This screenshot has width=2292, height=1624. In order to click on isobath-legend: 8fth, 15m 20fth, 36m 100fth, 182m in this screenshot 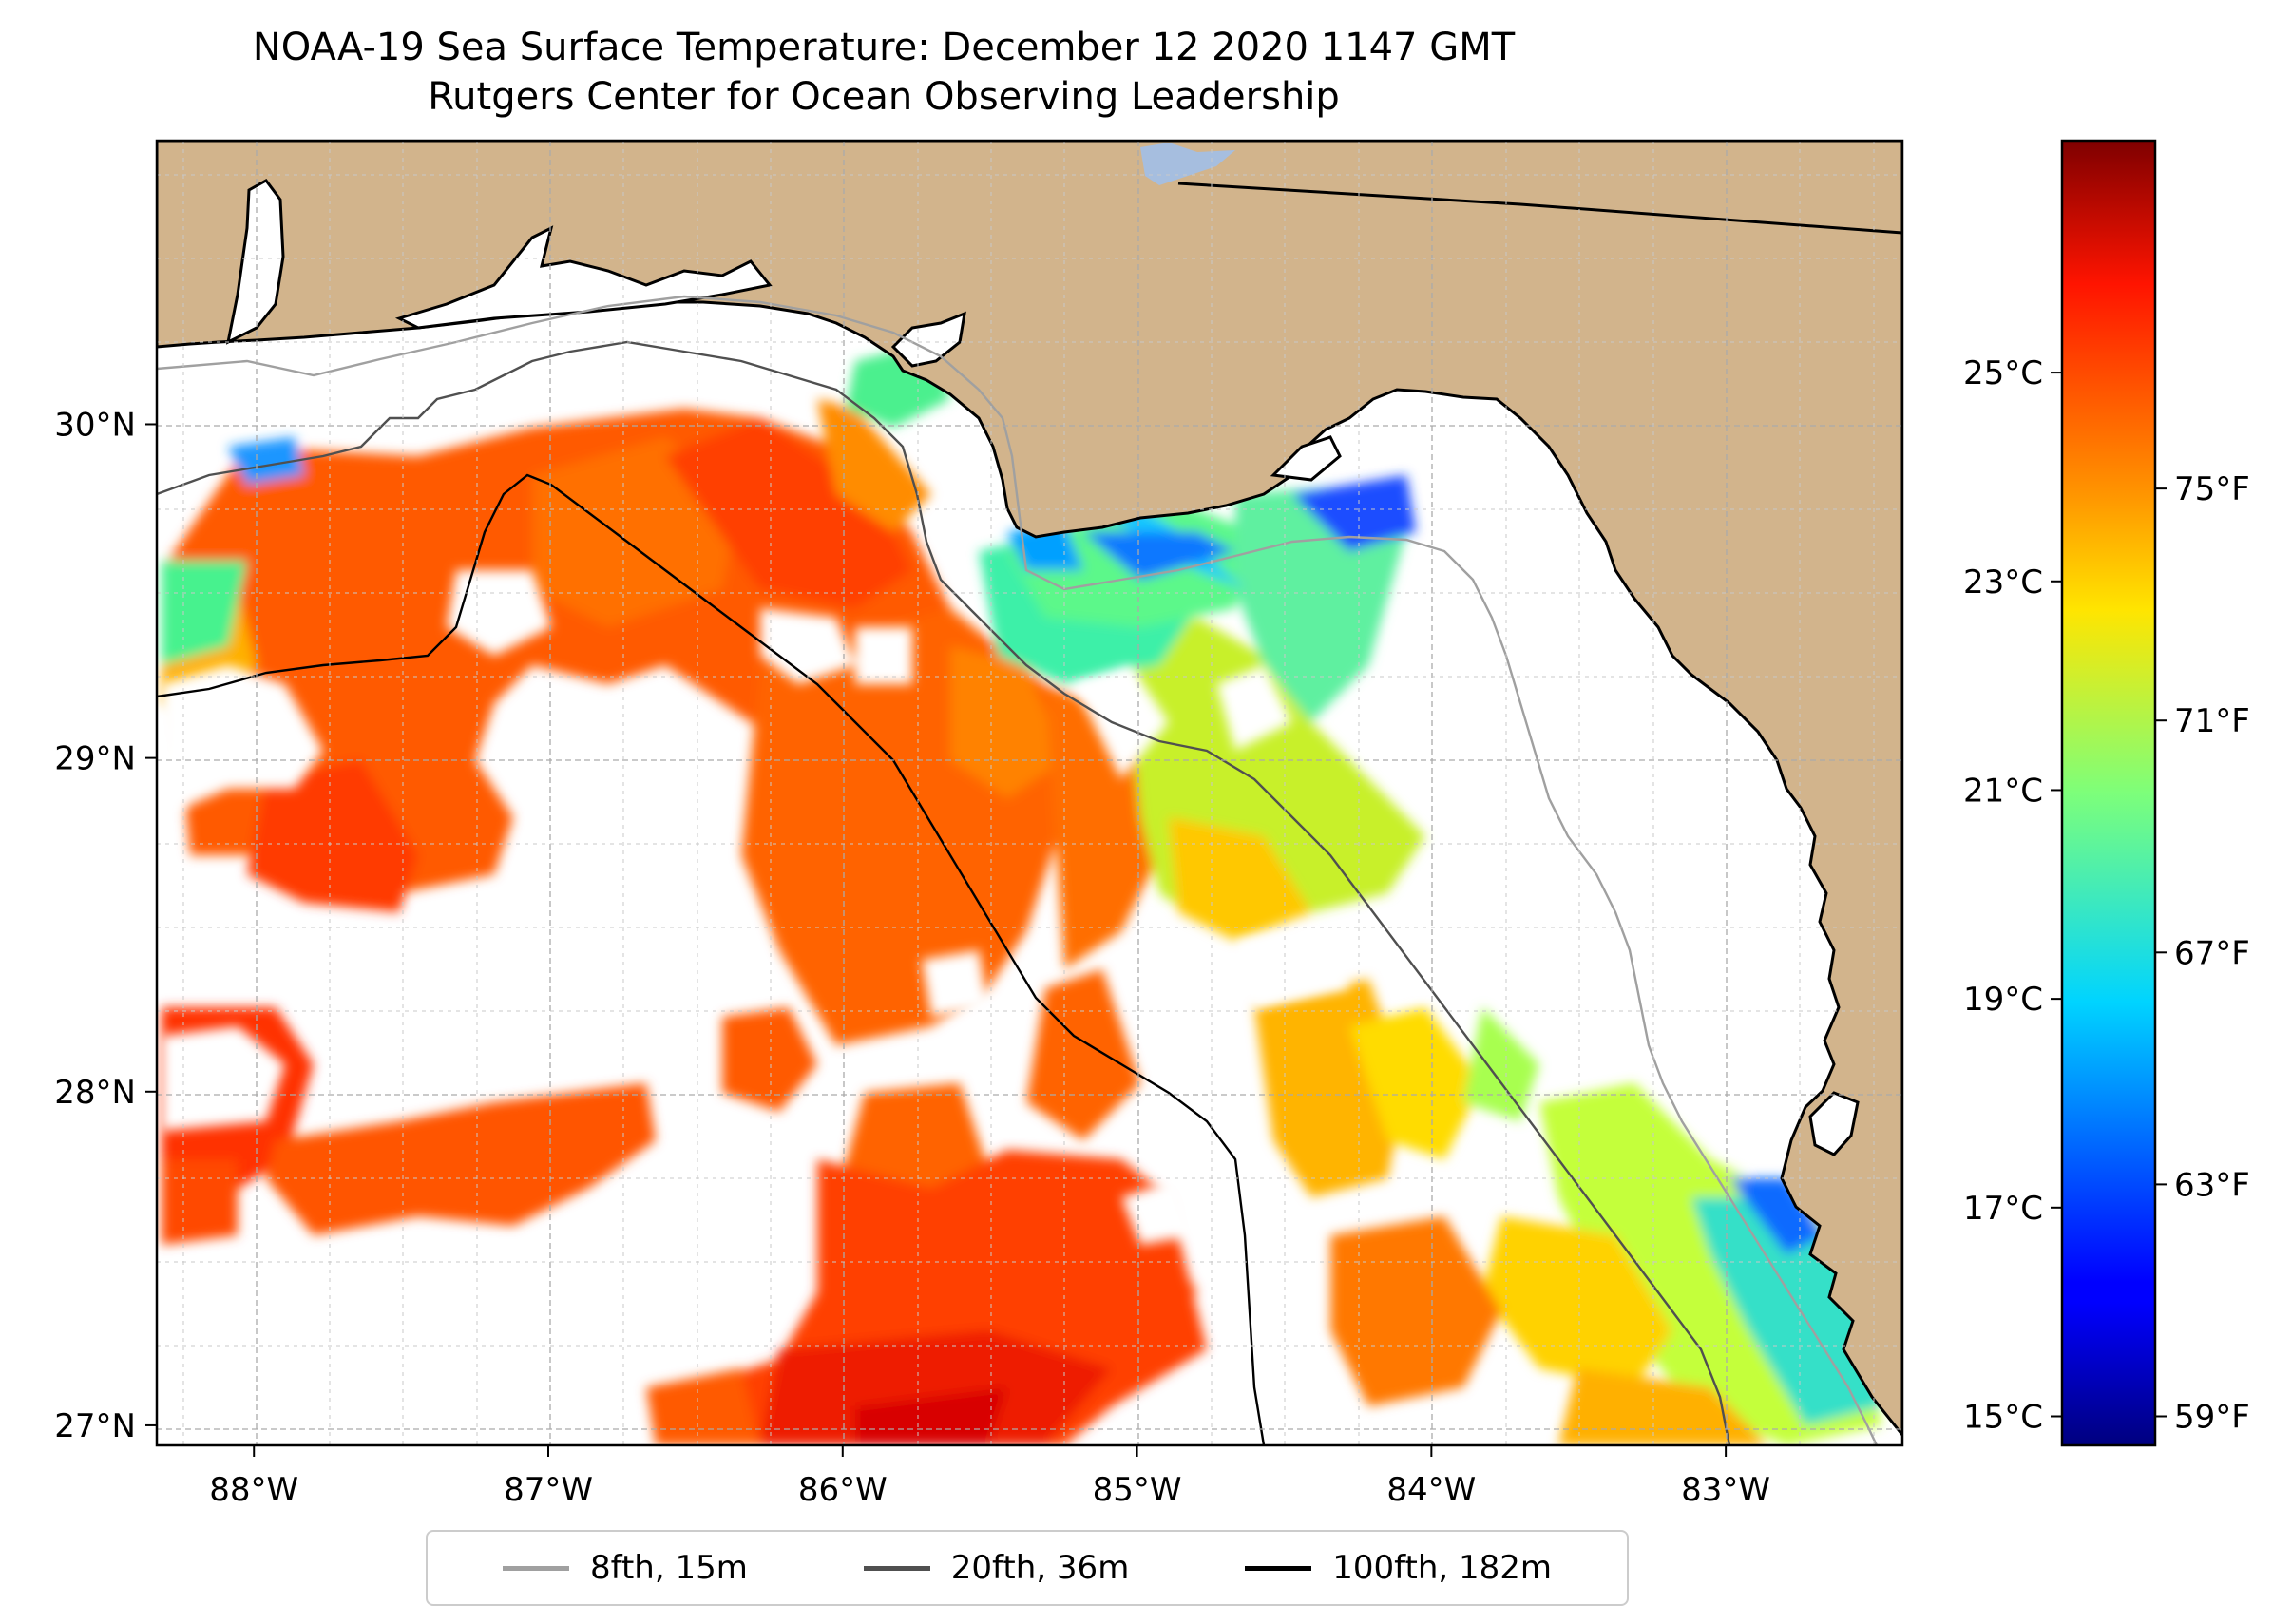, I will do `click(1027, 1568)`.